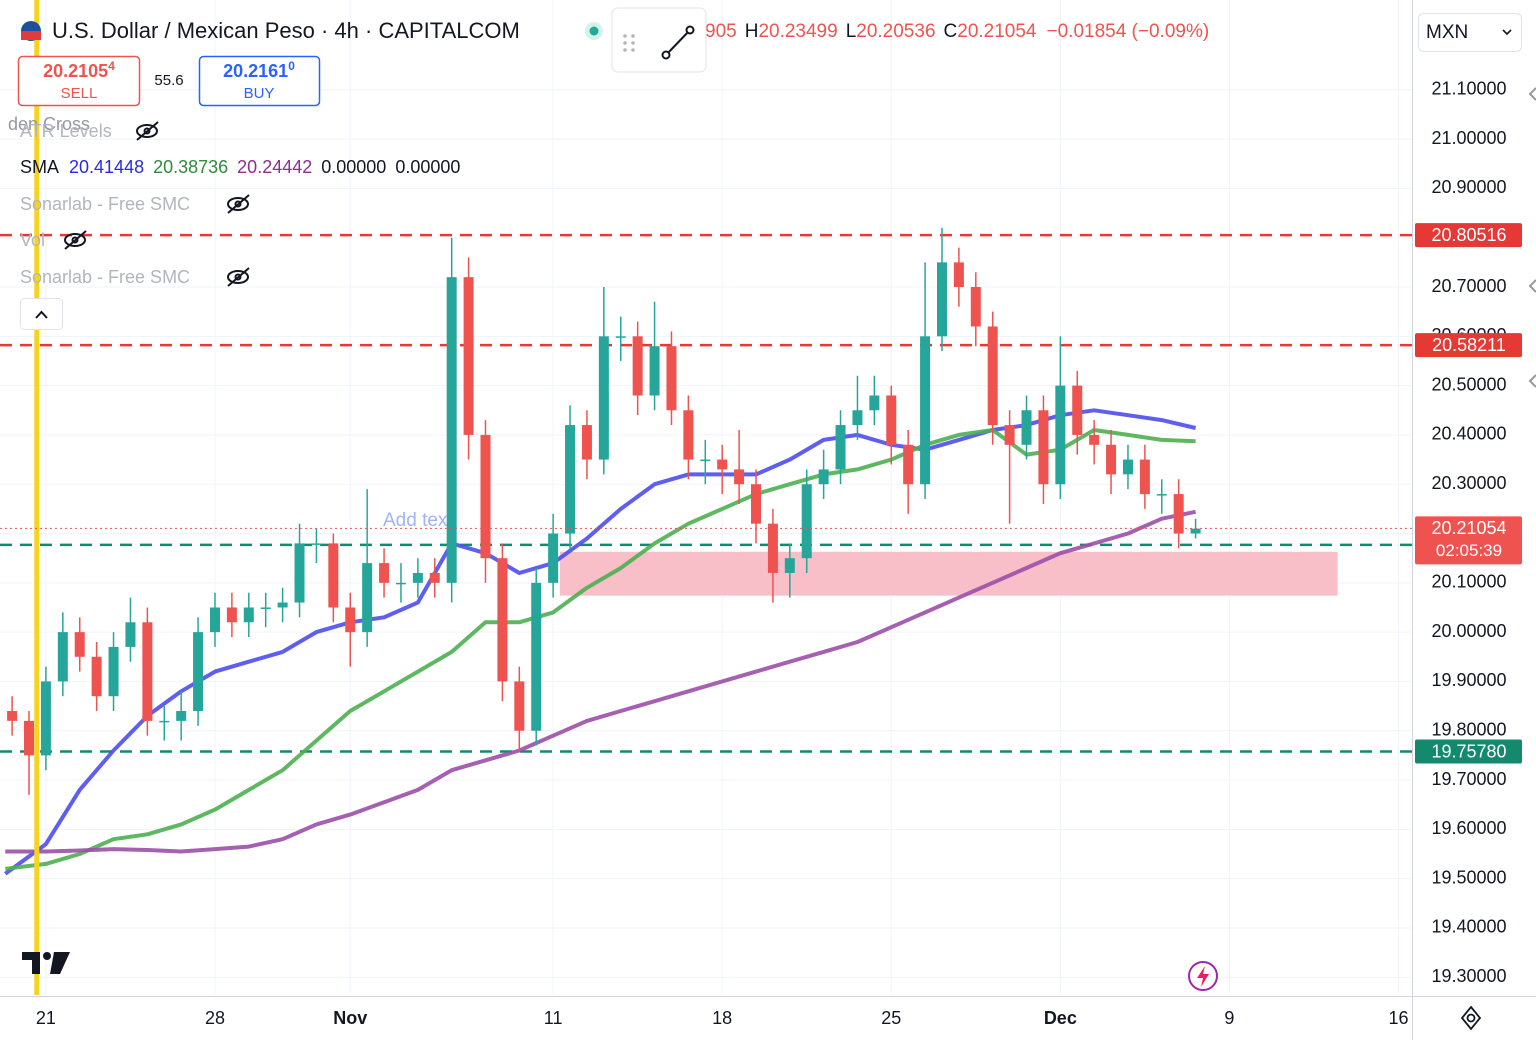 The width and height of the screenshot is (1536, 1040). Describe the element at coordinates (1468, 528) in the screenshot. I see `current-price-label: 20.21054` at that location.